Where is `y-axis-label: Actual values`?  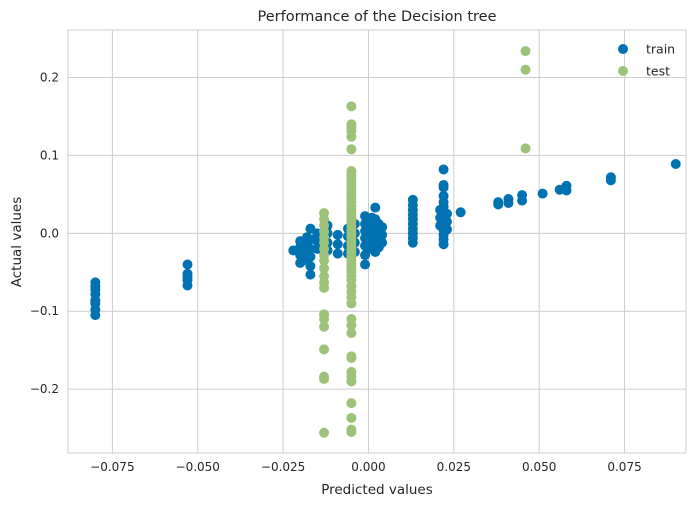
y-axis-label: Actual values is located at coordinates (17, 242).